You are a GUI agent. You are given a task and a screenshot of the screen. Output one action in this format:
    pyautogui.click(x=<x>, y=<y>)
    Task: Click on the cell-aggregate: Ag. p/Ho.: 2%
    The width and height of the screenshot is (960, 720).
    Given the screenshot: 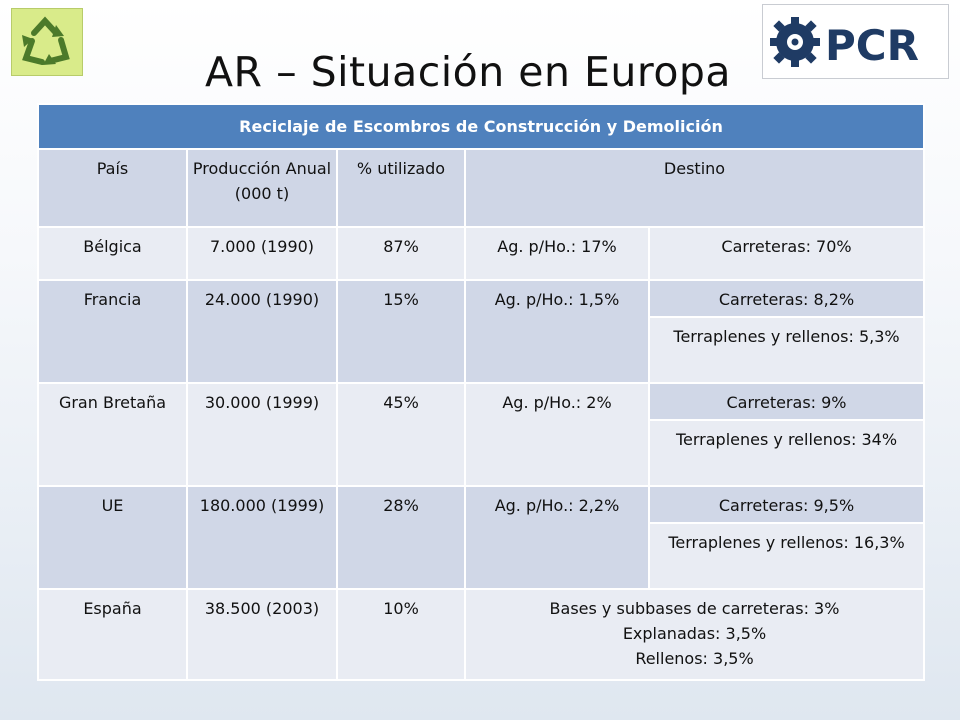 What is the action you would take?
    pyautogui.click(x=557, y=434)
    